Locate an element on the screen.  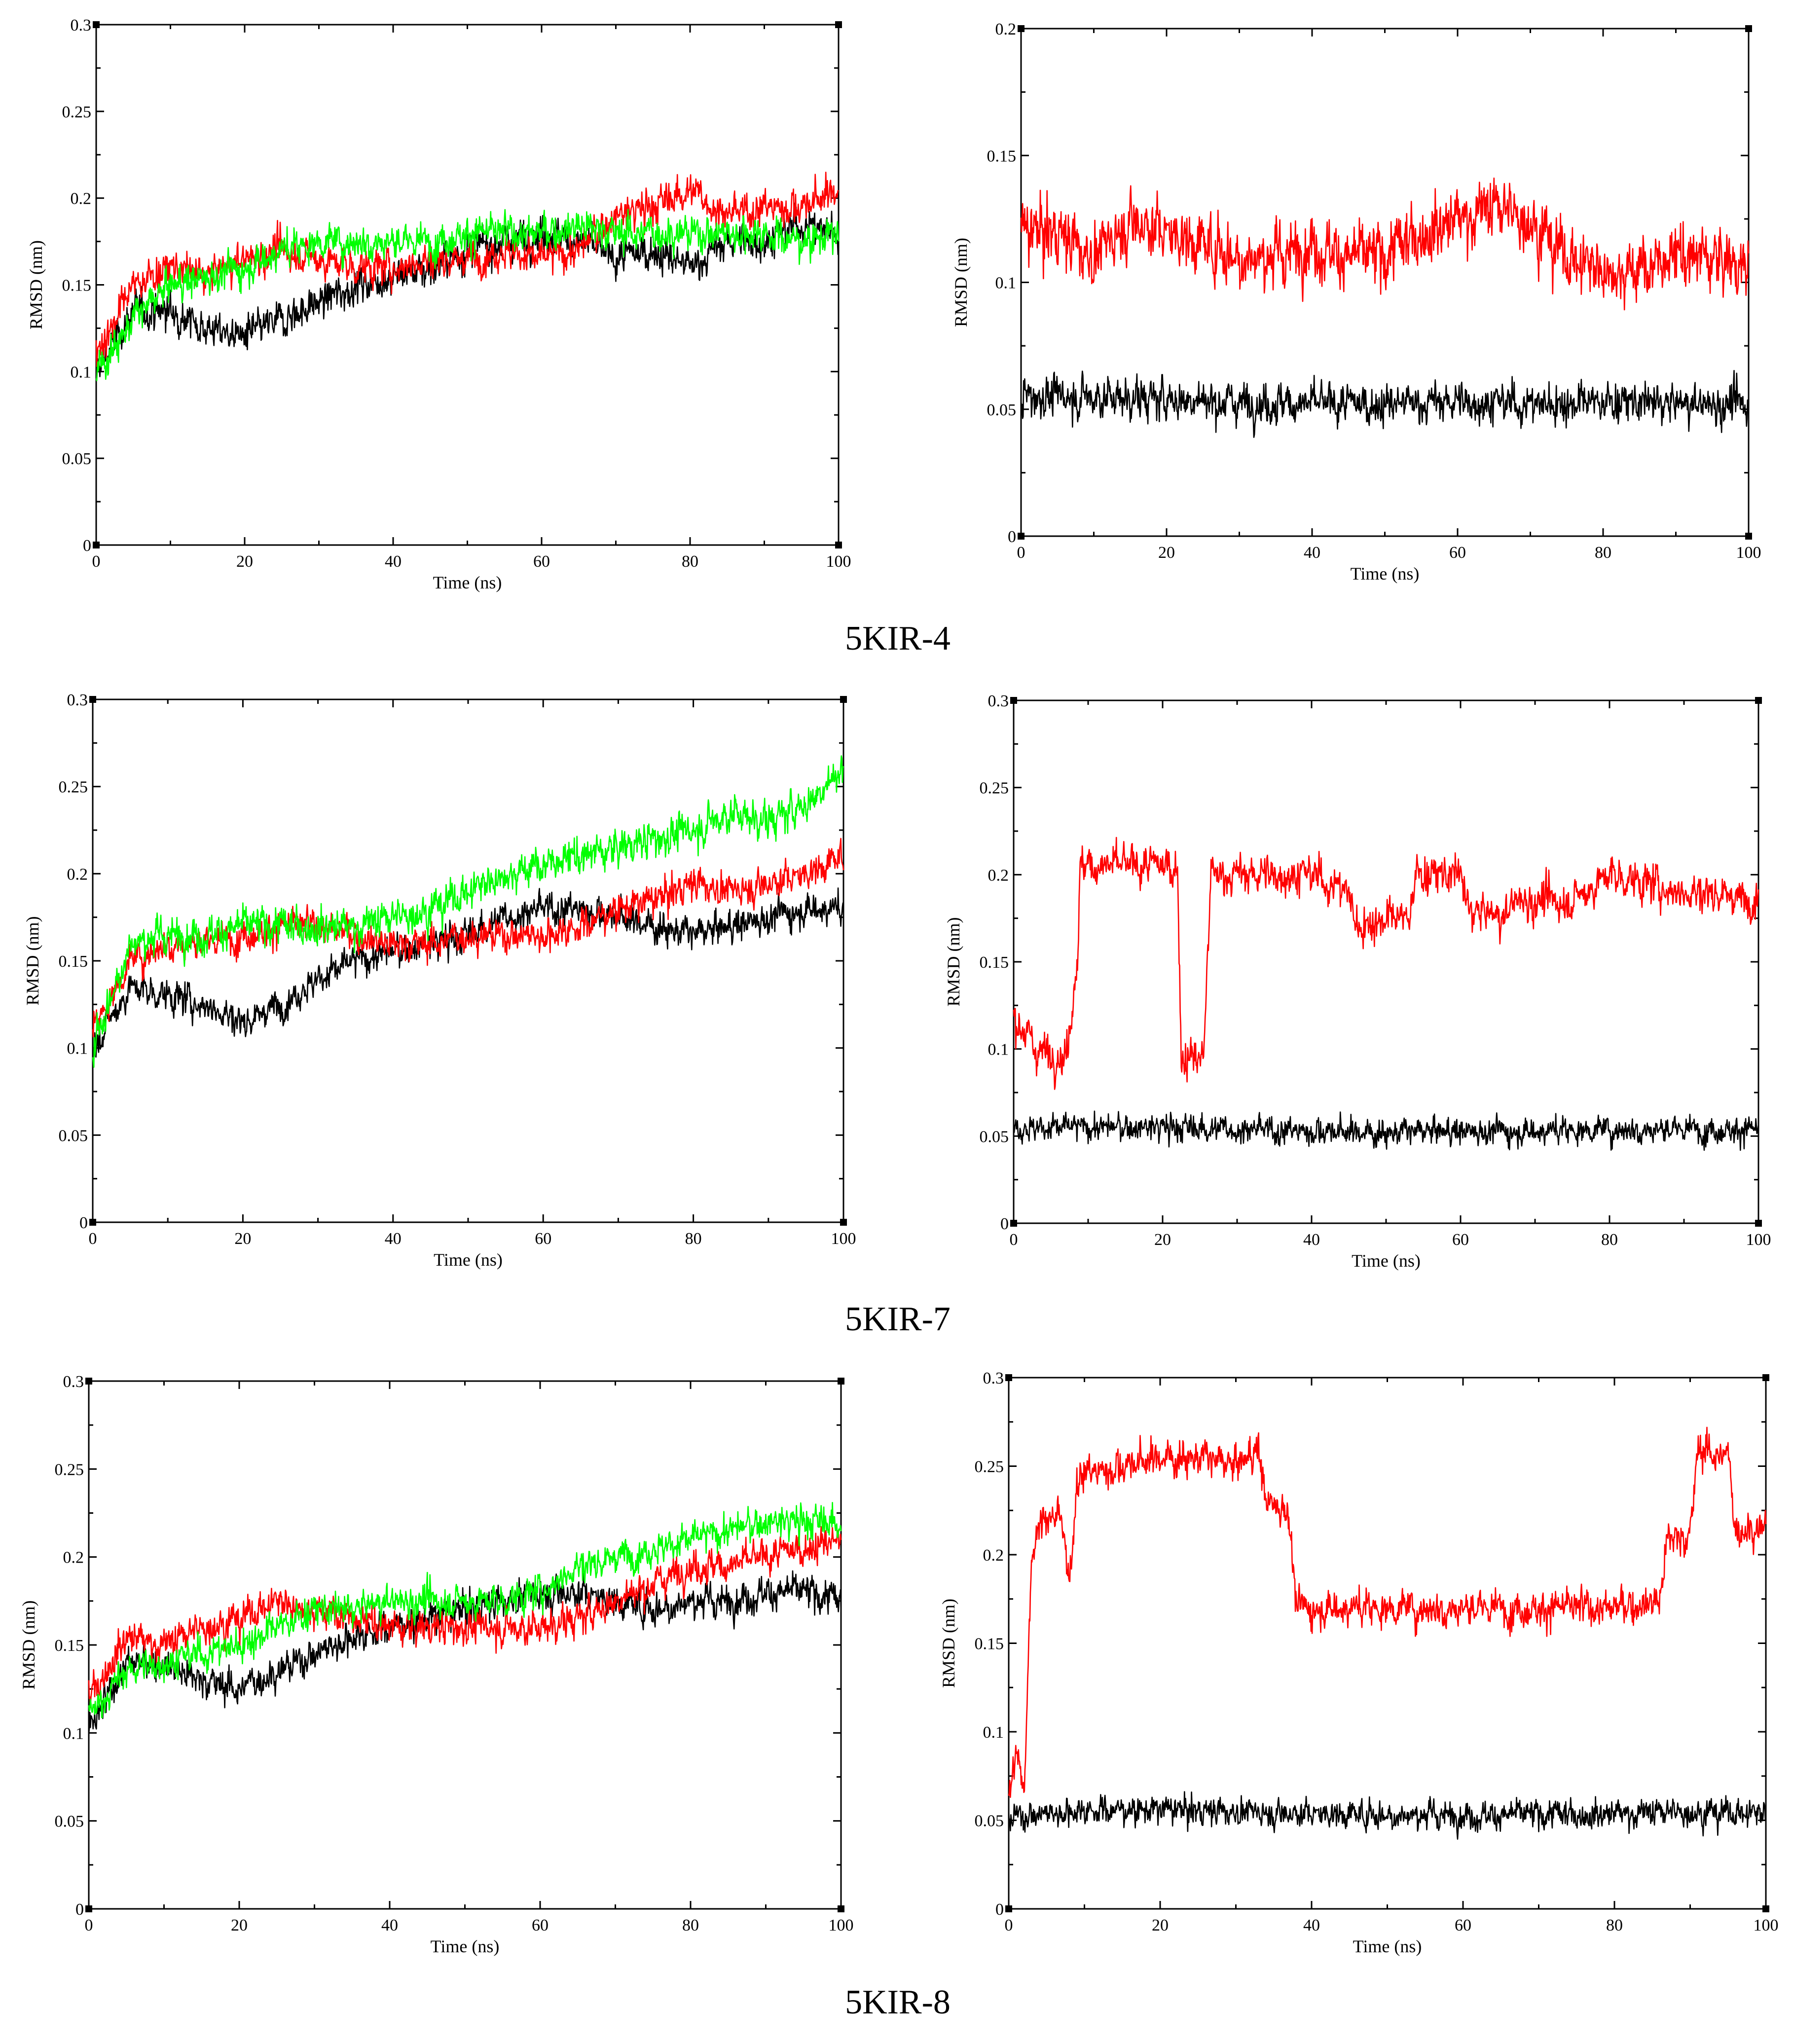
caption-5kir-4: 5KIR-4 is located at coordinates (898, 639).